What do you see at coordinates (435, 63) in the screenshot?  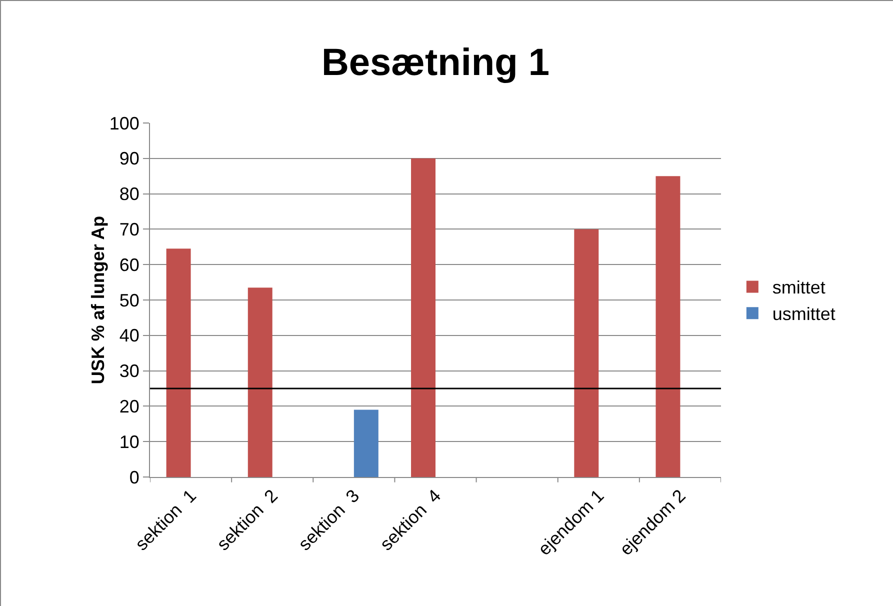 I see `chart-title: Besætning 1` at bounding box center [435, 63].